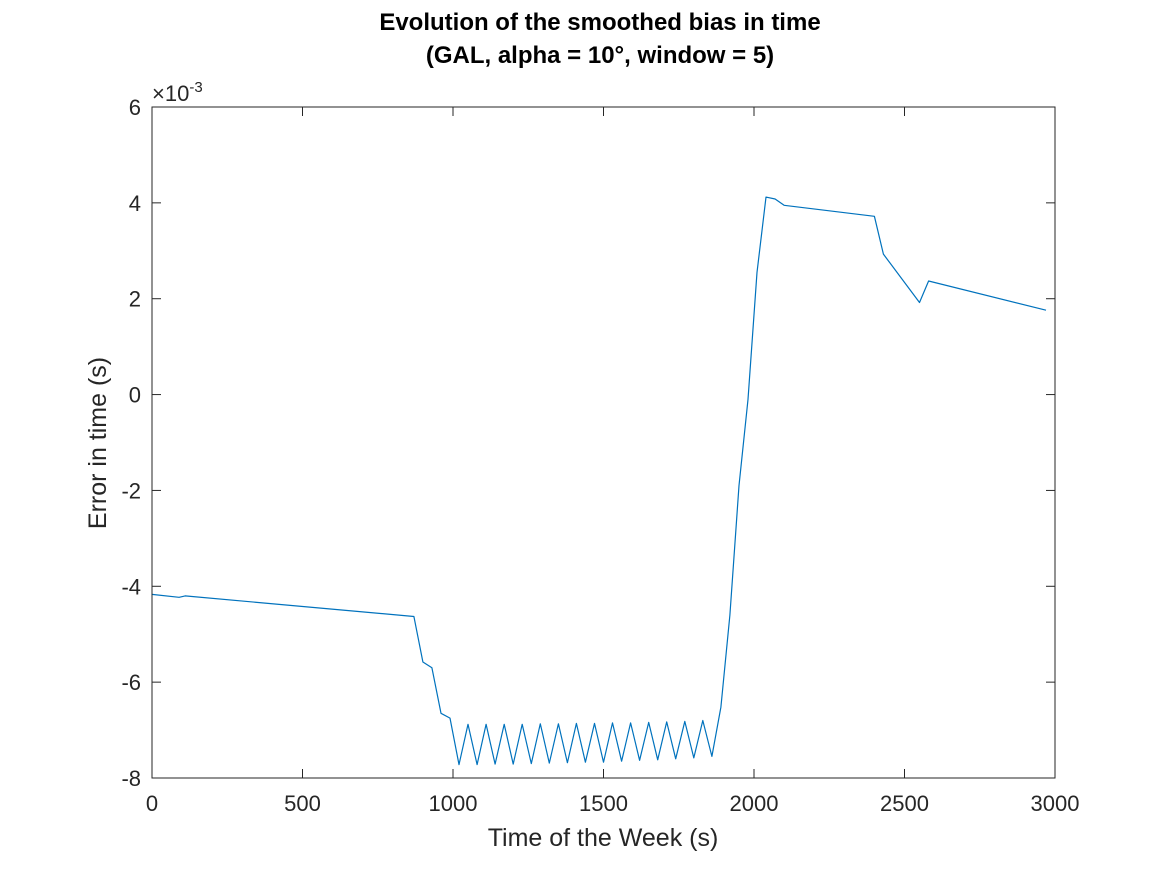  Describe the element at coordinates (195, 87) in the screenshot. I see `y-exponent-power: -3` at that location.